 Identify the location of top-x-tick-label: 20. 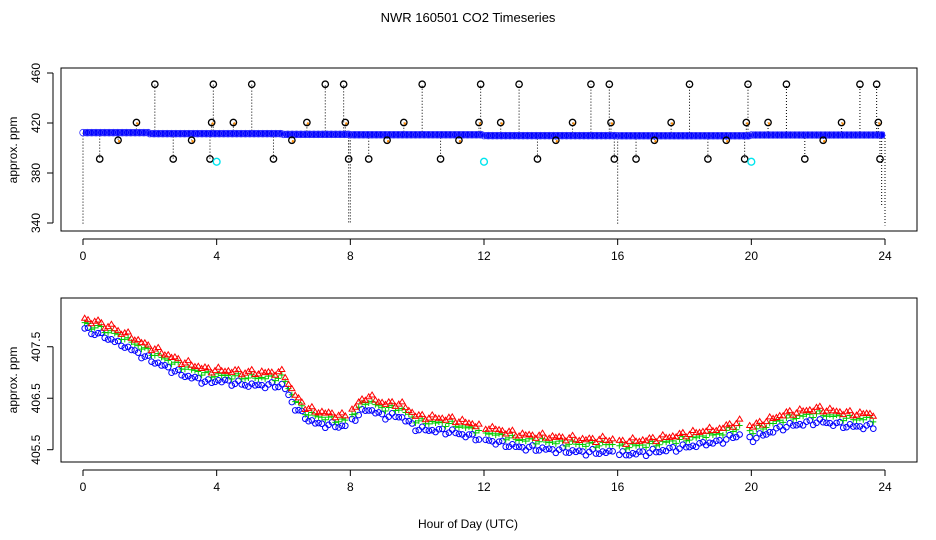
(752, 256).